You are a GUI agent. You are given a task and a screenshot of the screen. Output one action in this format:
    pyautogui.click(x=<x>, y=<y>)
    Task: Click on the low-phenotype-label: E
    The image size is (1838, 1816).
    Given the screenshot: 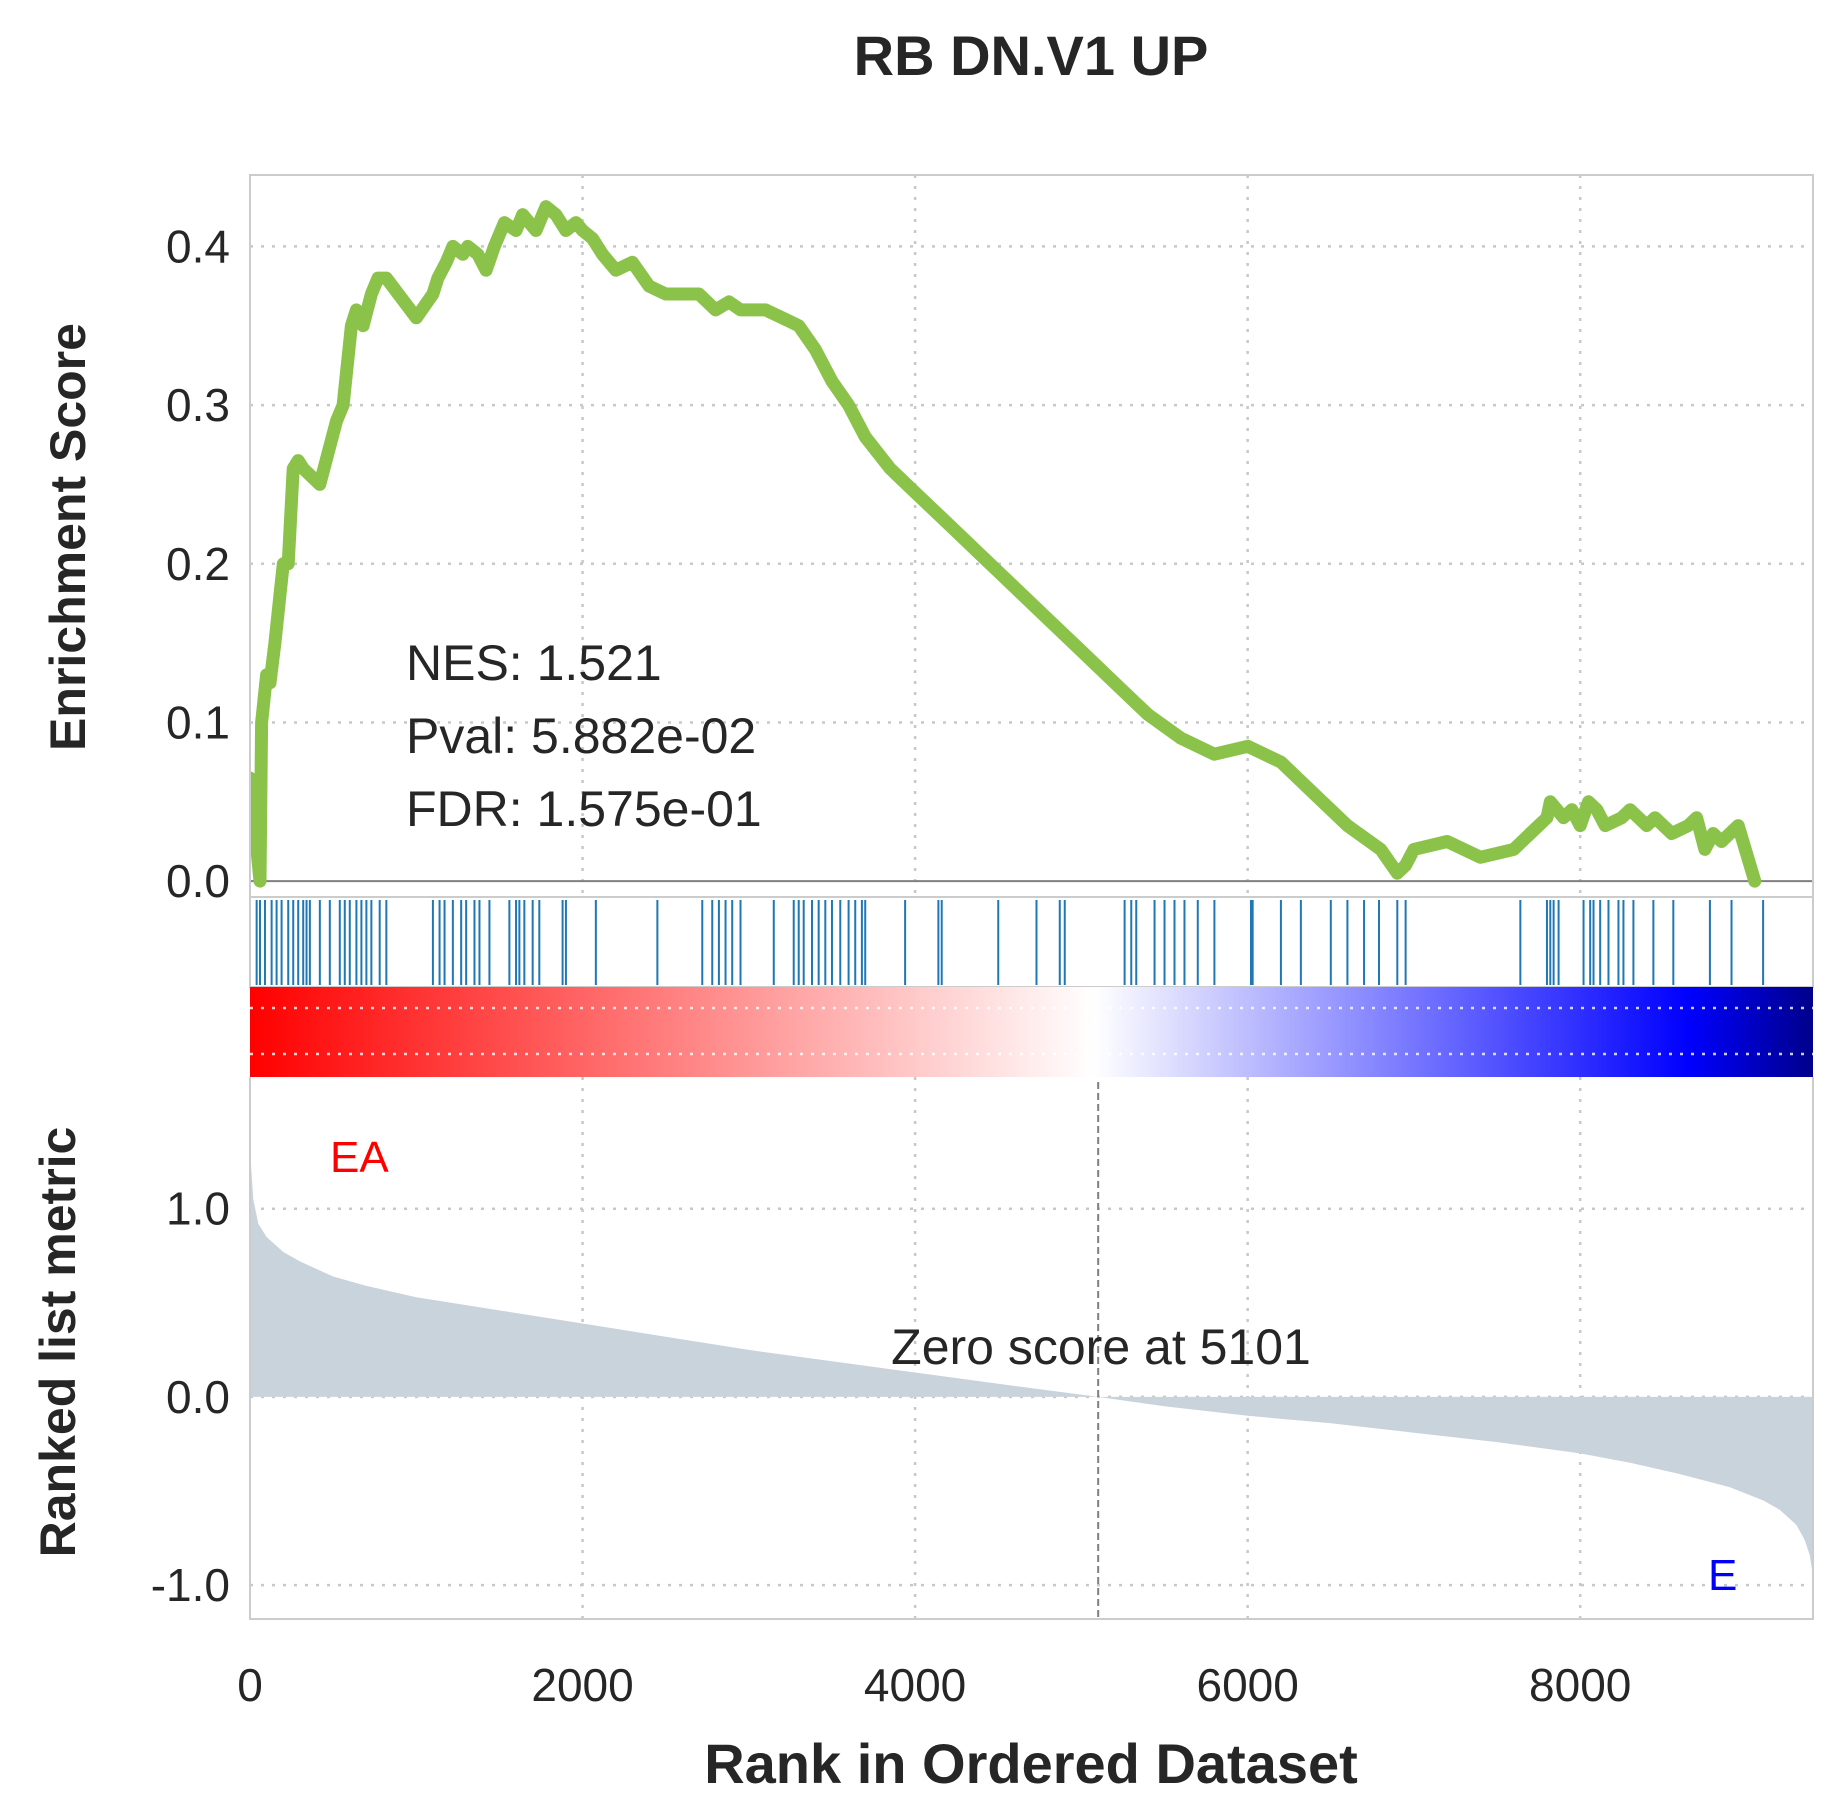 What is the action you would take?
    pyautogui.click(x=1722, y=1575)
    